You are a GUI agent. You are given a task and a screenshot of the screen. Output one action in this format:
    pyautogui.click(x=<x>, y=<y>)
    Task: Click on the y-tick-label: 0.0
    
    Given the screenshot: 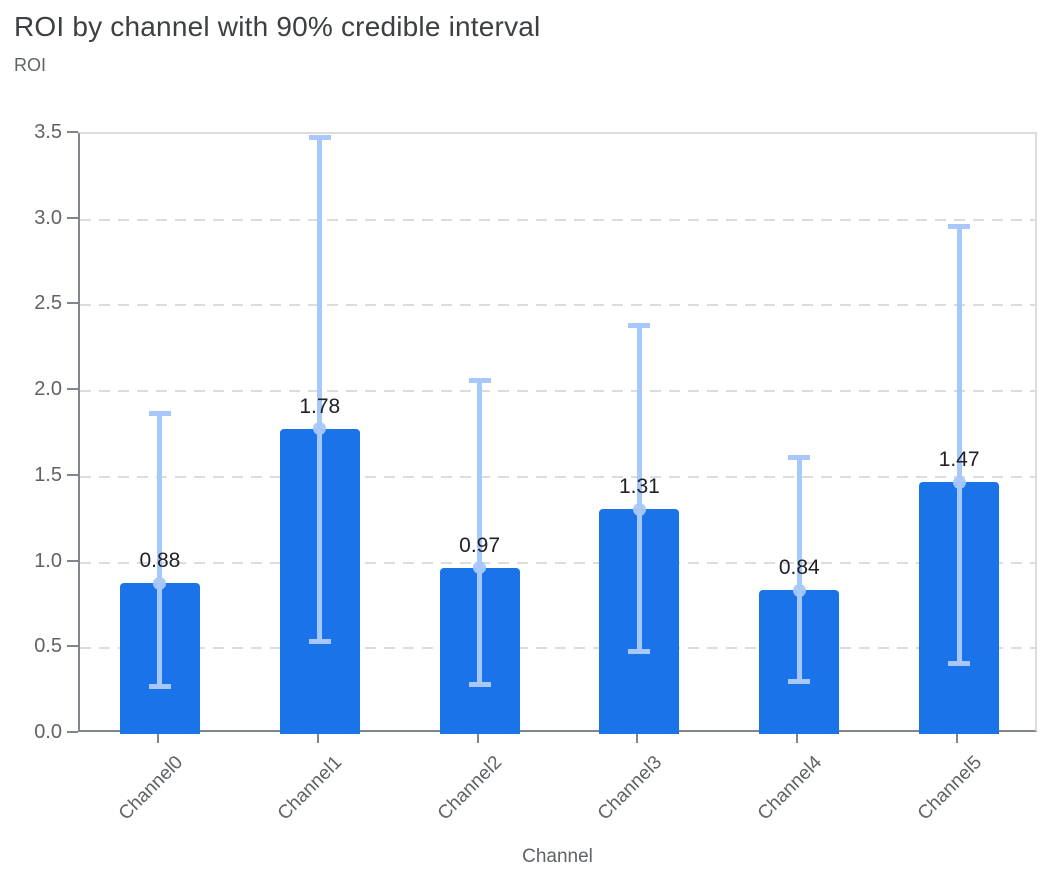 What is the action you would take?
    pyautogui.click(x=48, y=732)
    